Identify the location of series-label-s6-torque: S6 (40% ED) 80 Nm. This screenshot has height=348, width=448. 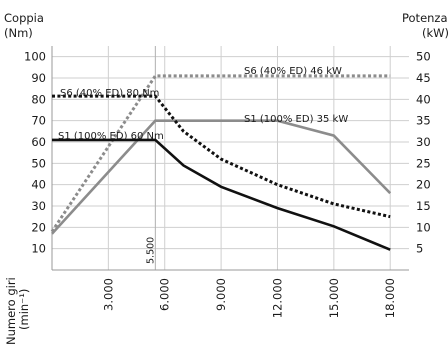
(109, 93).